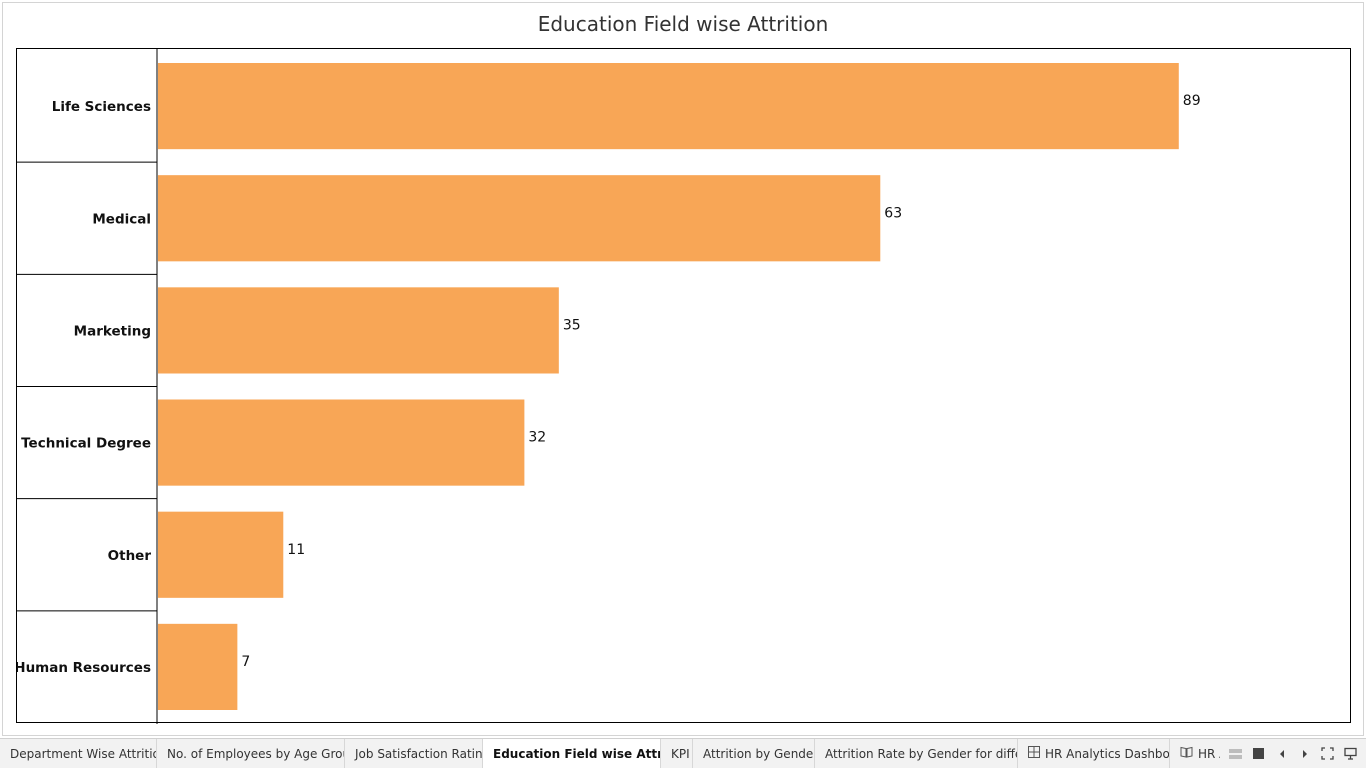 The width and height of the screenshot is (1366, 768). I want to click on tab-employees-by-age-group: No. of Employees by Age Group, so click(251, 753).